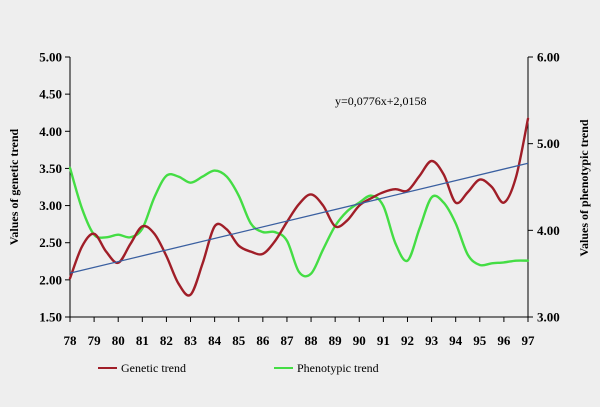 Image resolution: width=600 pixels, height=407 pixels. I want to click on x-tick-label: 97, so click(529, 340).